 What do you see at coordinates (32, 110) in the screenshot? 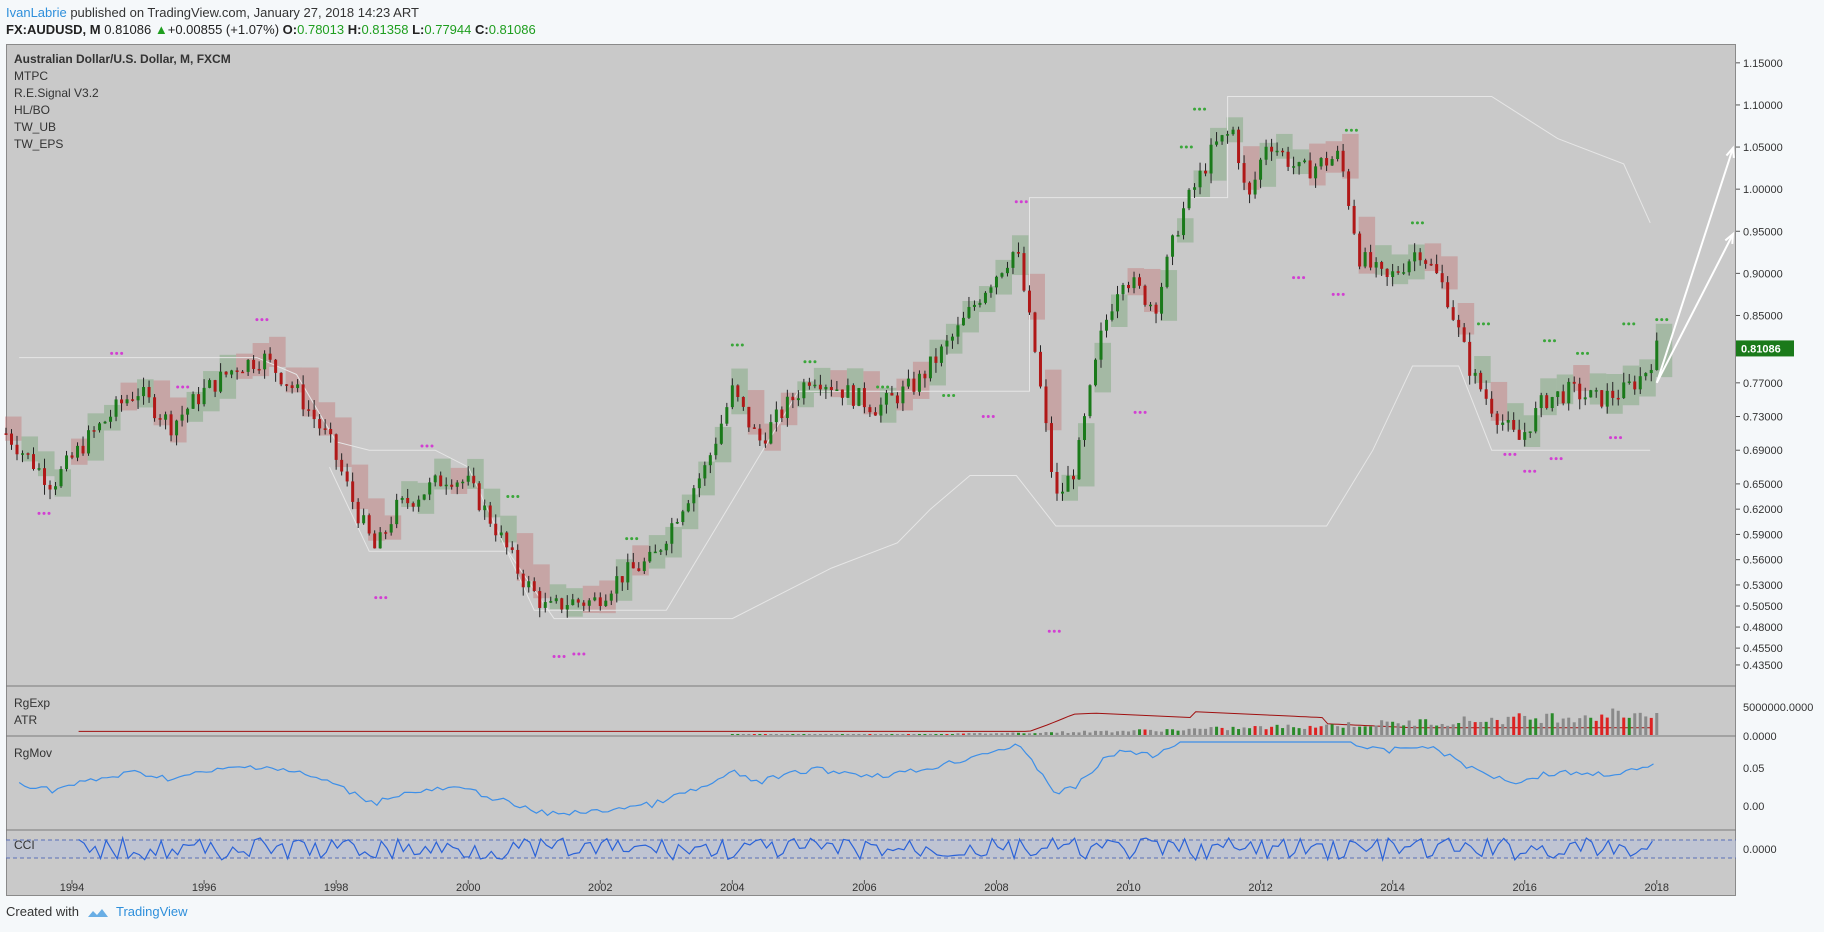
I see `legend-item: HL/BO` at bounding box center [32, 110].